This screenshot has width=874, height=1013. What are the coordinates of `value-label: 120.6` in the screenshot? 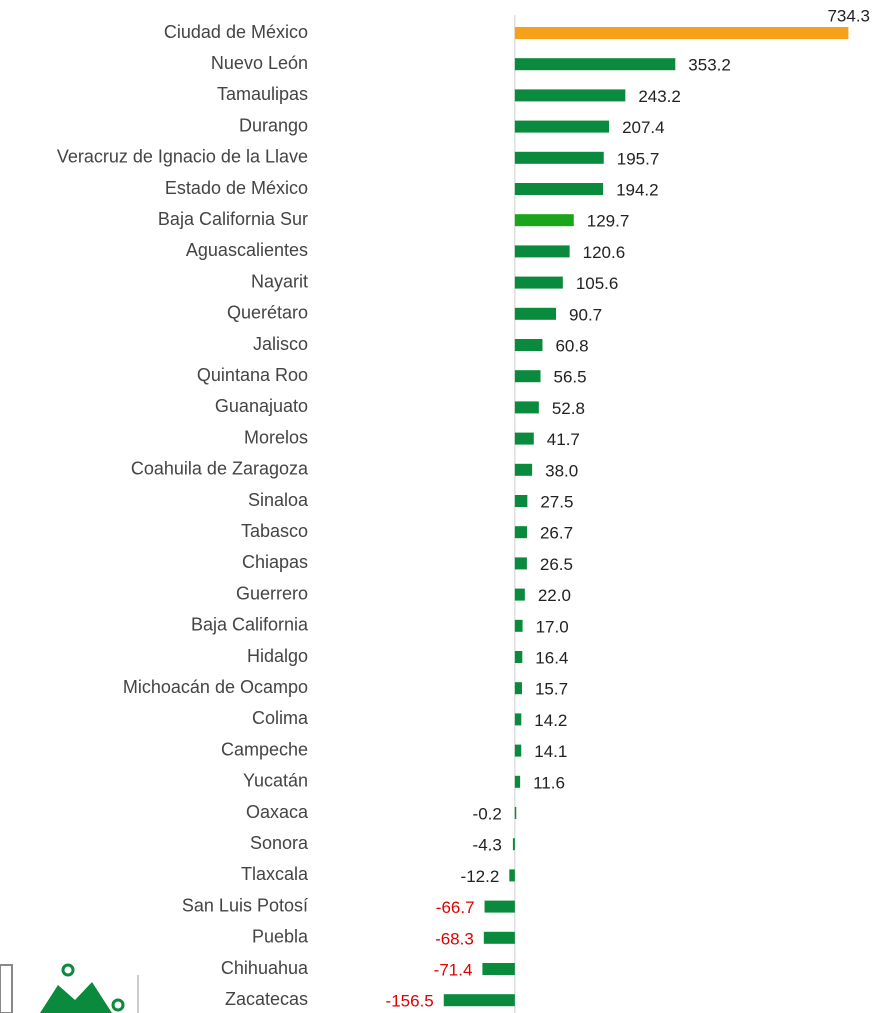 It's located at (604, 252).